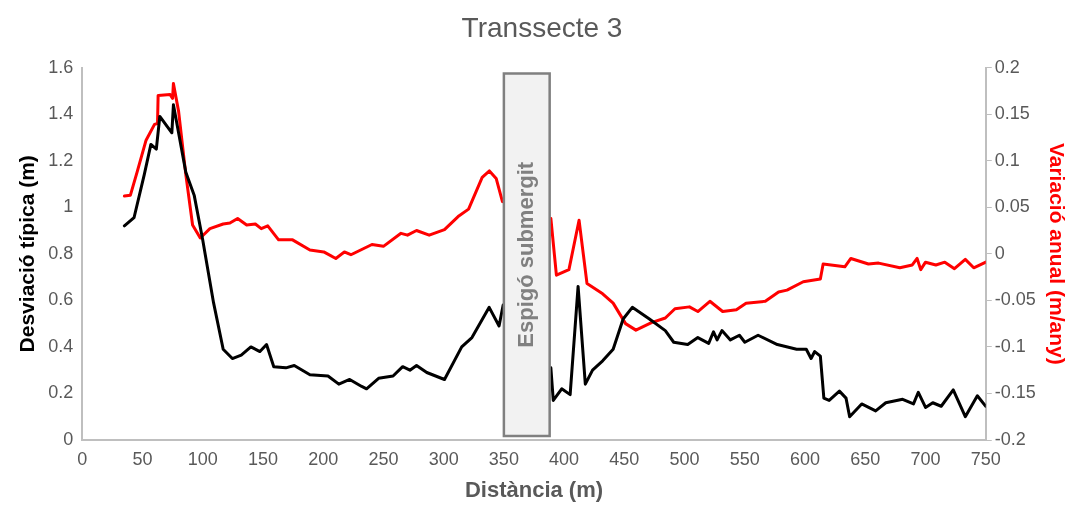 Image resolution: width=1088 pixels, height=517 pixels. I want to click on y-tick-label: 0.6, so click(61, 299).